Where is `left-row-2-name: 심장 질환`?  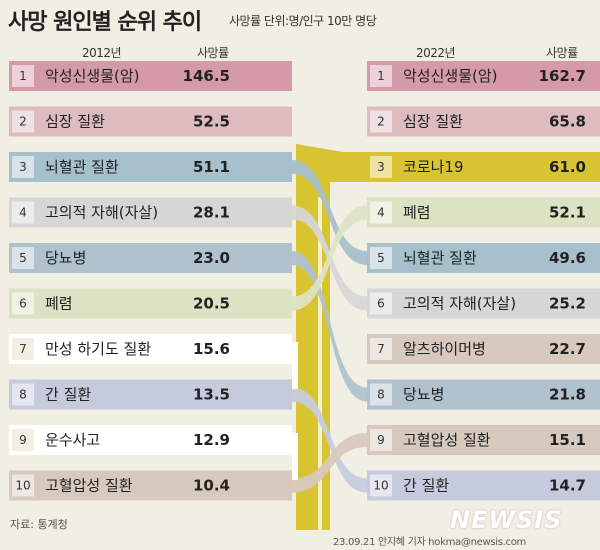
left-row-2-name: 심장 질환 is located at coordinates (75, 122).